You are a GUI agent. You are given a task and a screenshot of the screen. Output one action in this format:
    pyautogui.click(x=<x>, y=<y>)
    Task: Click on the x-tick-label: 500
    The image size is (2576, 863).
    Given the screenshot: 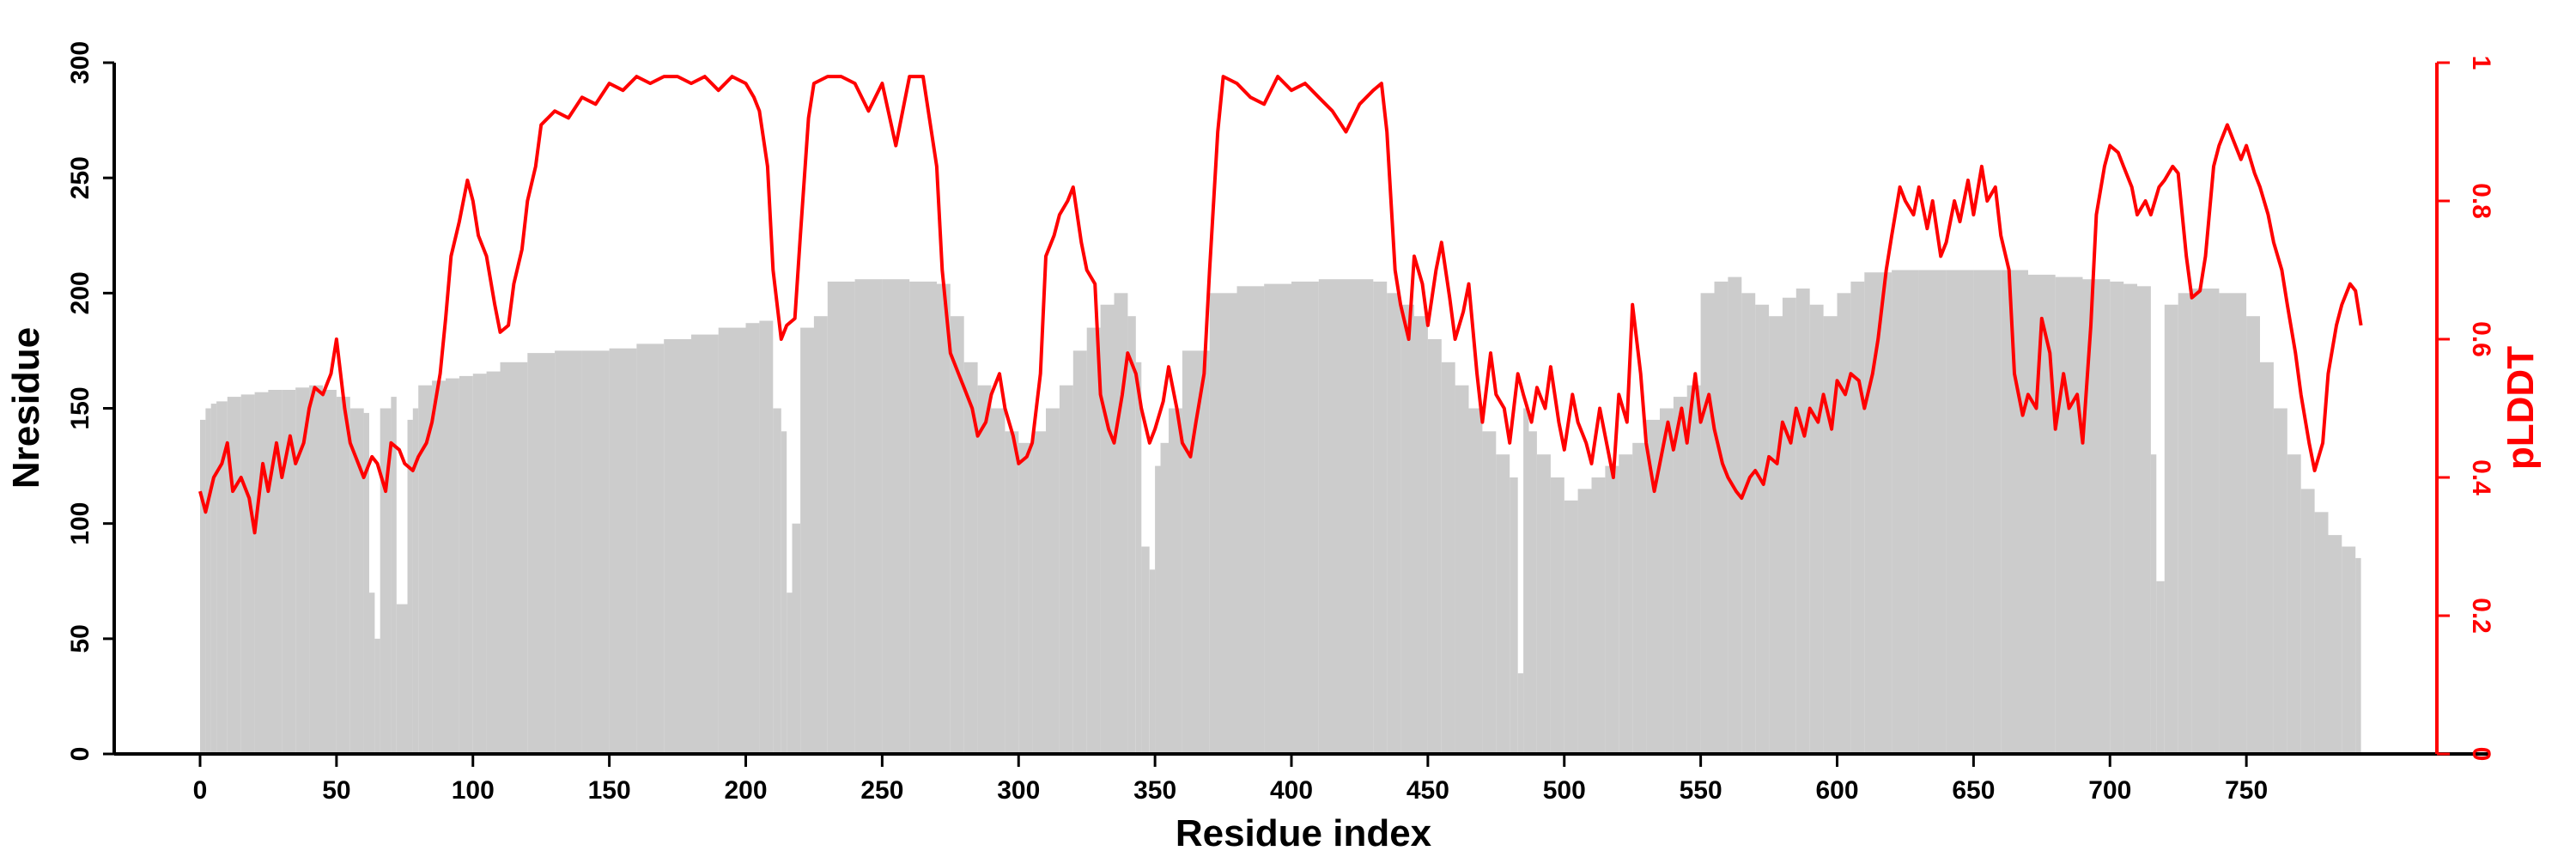 What is the action you would take?
    pyautogui.click(x=1565, y=791)
    